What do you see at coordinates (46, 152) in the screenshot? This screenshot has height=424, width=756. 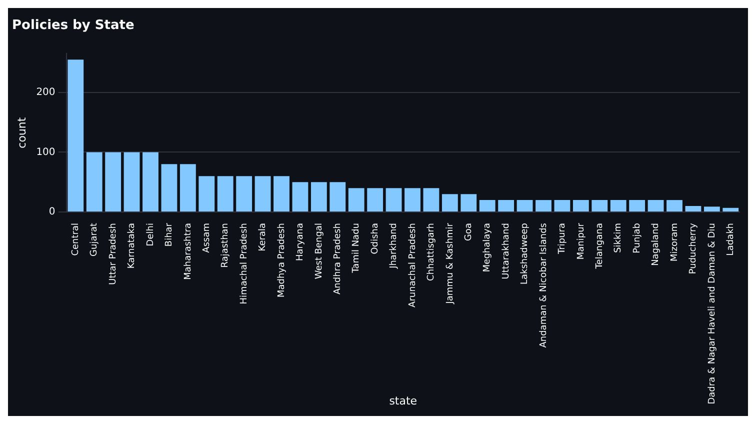 I see `y-tick-label: 100` at bounding box center [46, 152].